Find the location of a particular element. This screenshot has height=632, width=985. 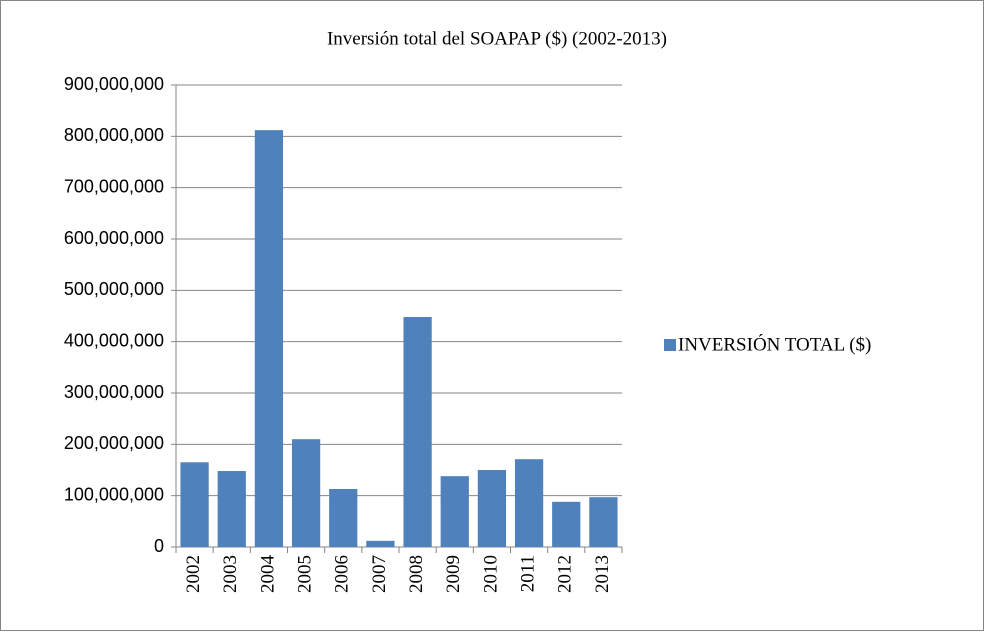

x-tick-label: 2004 is located at coordinates (267, 574).